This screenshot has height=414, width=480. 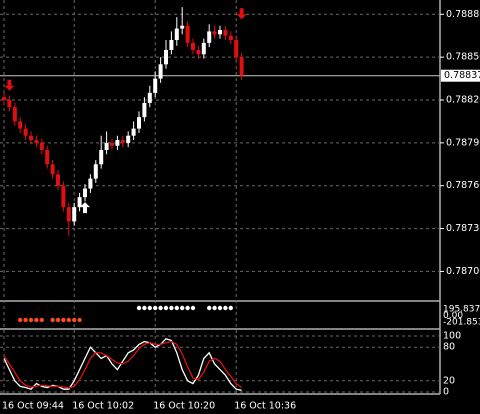 What do you see at coordinates (265, 406) in the screenshot?
I see `x-tick-label: 16 Oct 10:36` at bounding box center [265, 406].